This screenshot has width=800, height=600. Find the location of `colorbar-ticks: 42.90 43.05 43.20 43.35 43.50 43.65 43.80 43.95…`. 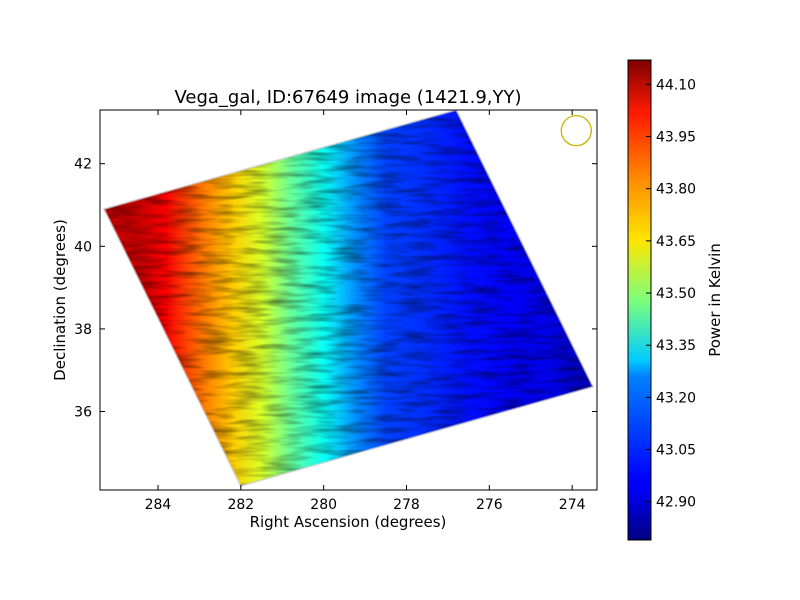

colorbar-ticks: 42.90 43.05 43.20 43.35 43.50 43.65 43.80 43.95… is located at coordinates (671, 294).